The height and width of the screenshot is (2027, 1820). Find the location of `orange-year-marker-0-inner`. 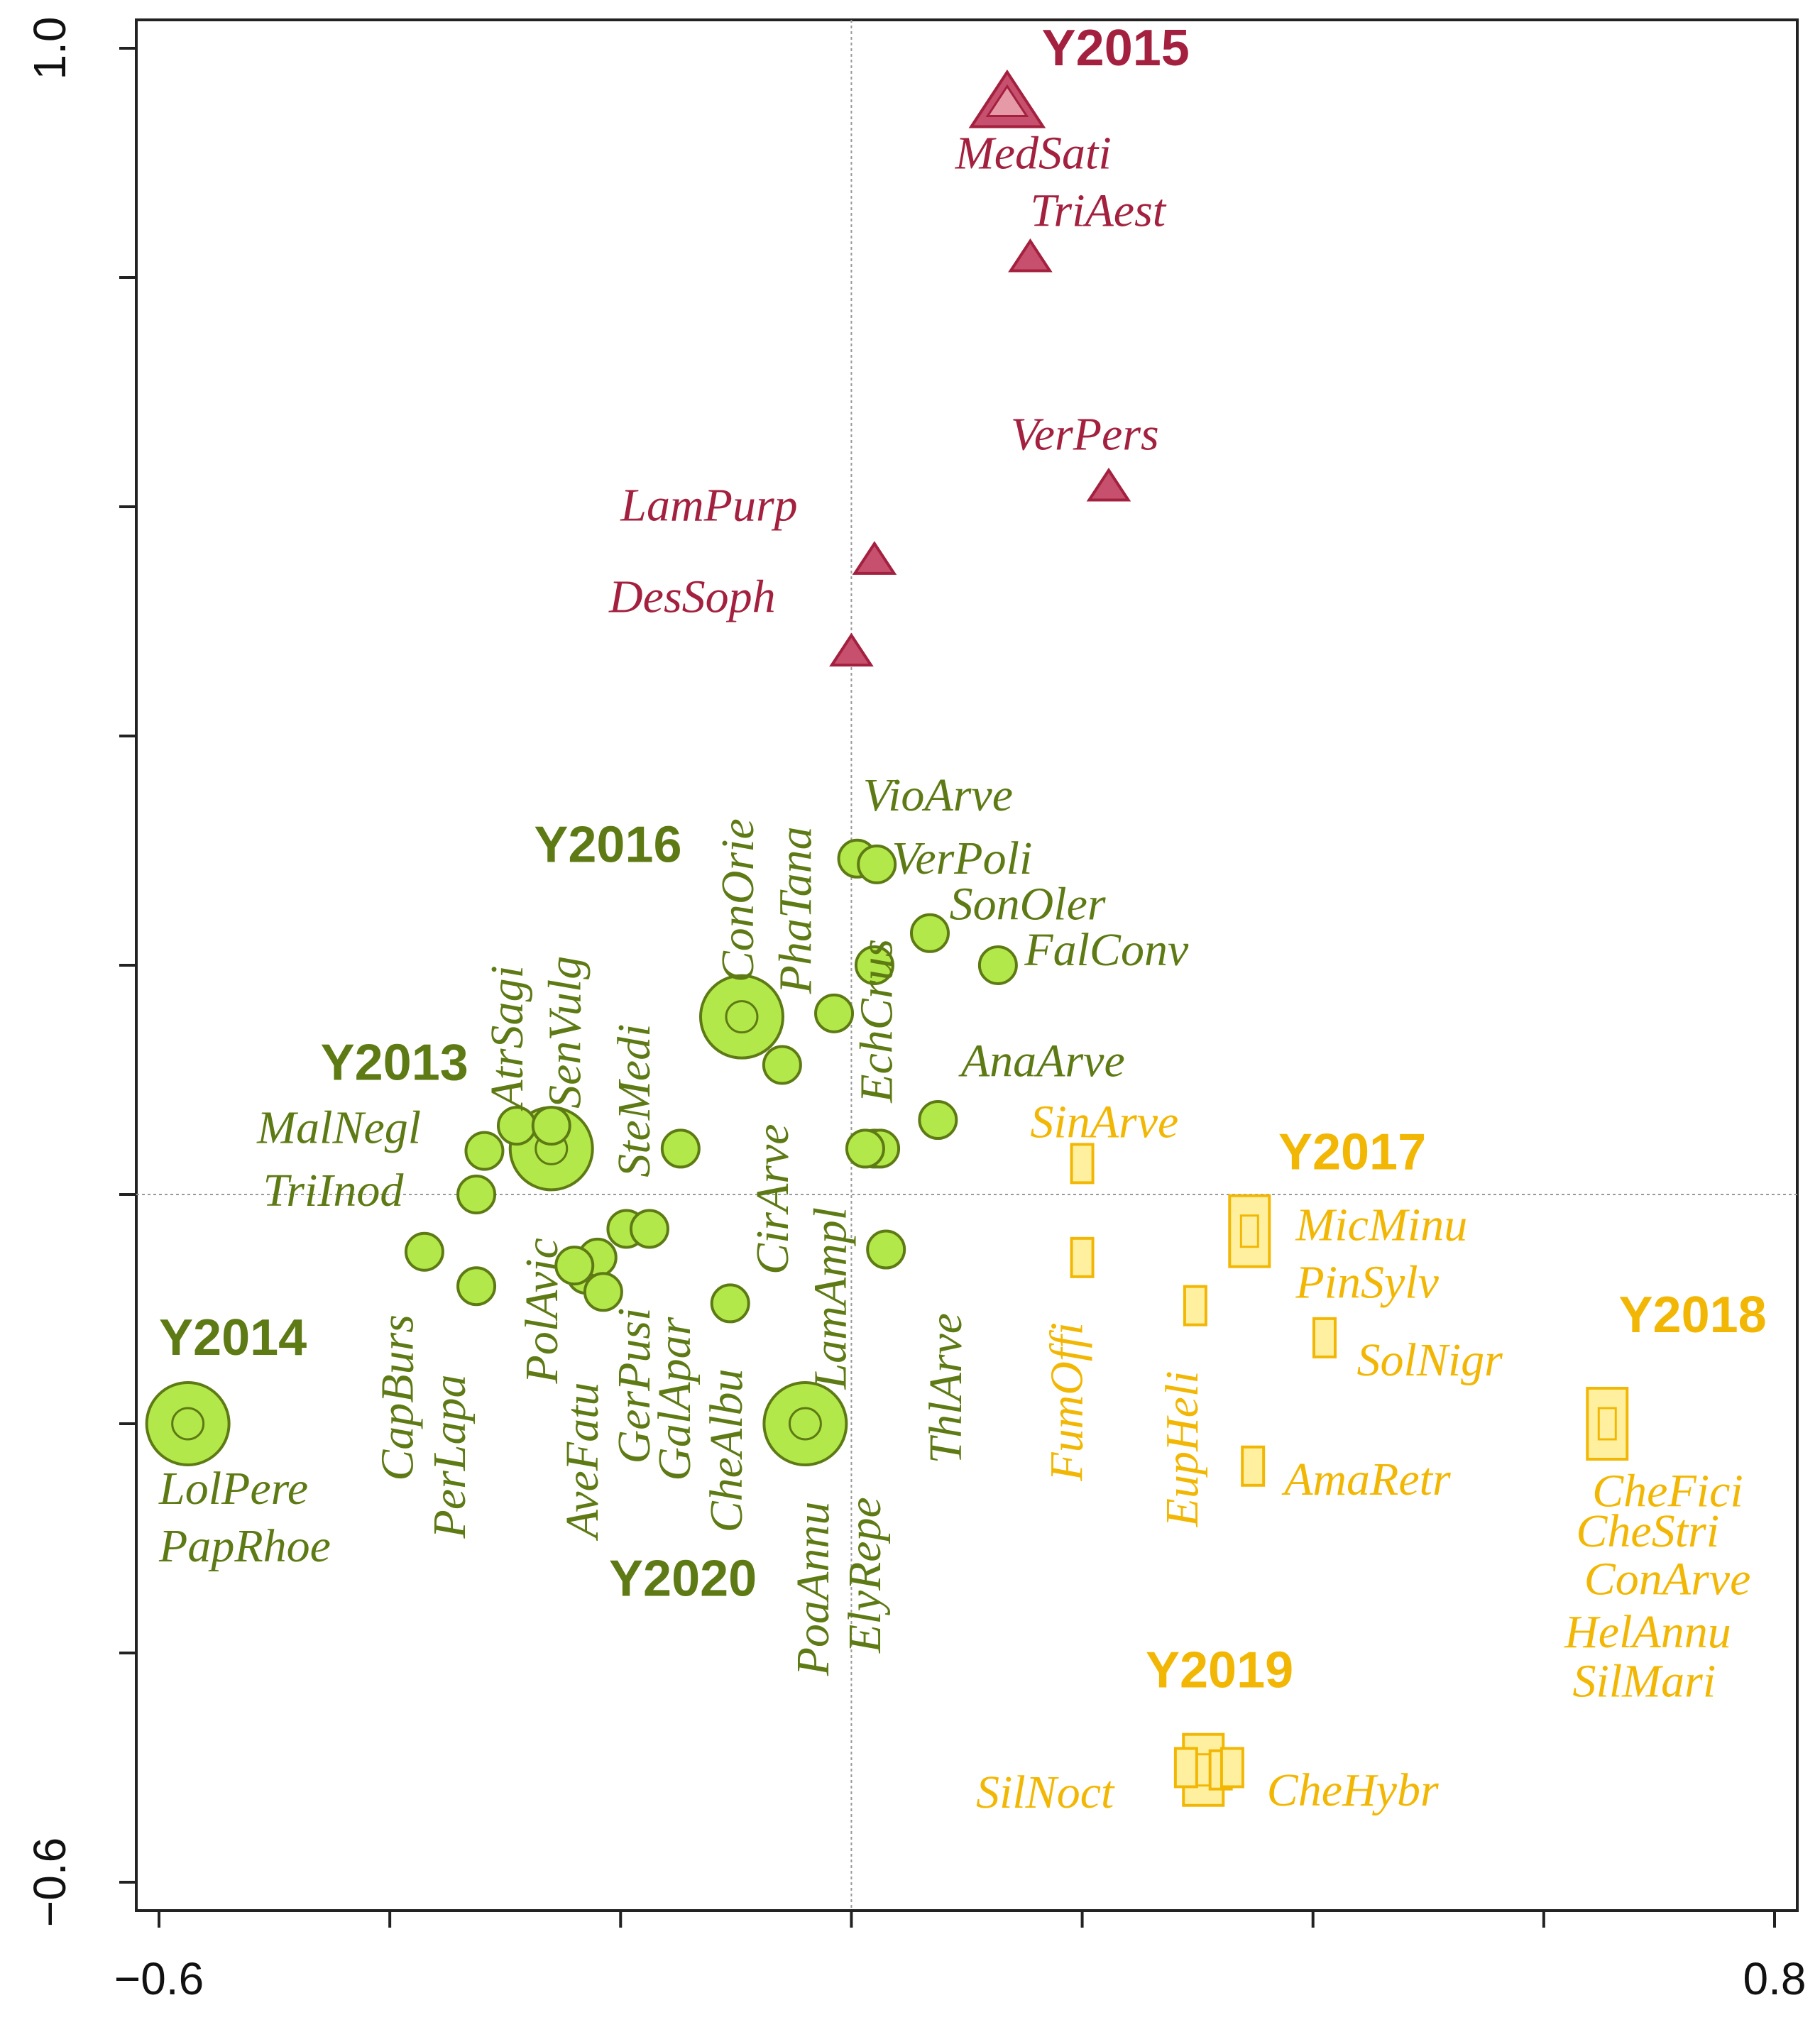

orange-year-marker-0-inner is located at coordinates (1249, 1231).